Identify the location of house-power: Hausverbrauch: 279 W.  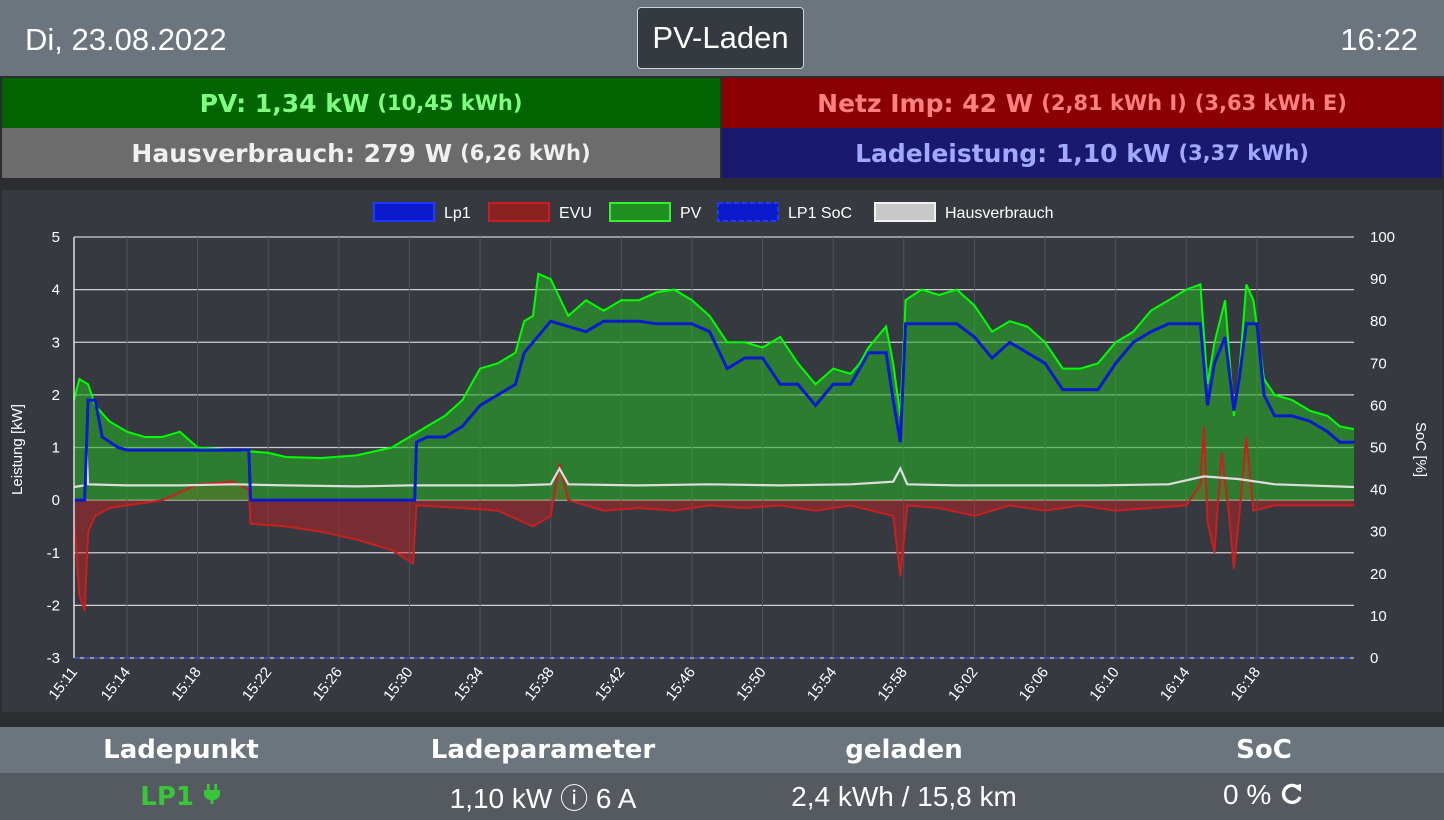
(292, 153).